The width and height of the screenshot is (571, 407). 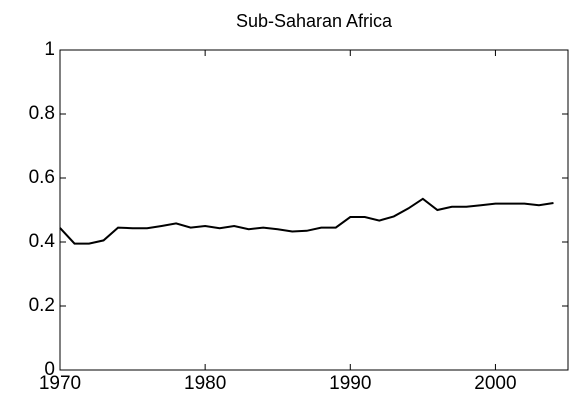 I want to click on x-tick-label: 1990, so click(x=350, y=383).